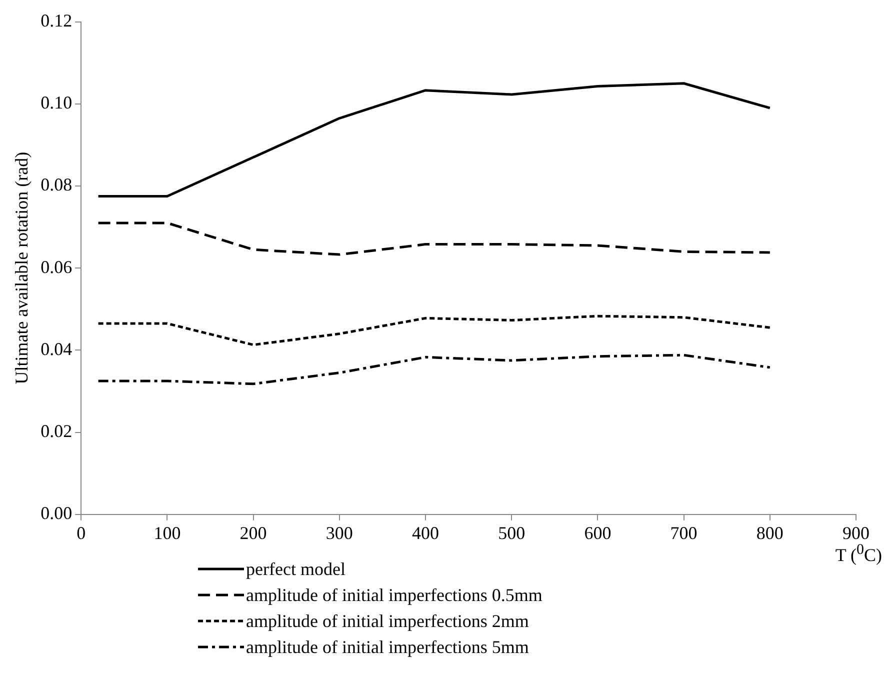 The image size is (894, 673). Describe the element at coordinates (56, 431) in the screenshot. I see `y-tick-label: 0.02` at that location.